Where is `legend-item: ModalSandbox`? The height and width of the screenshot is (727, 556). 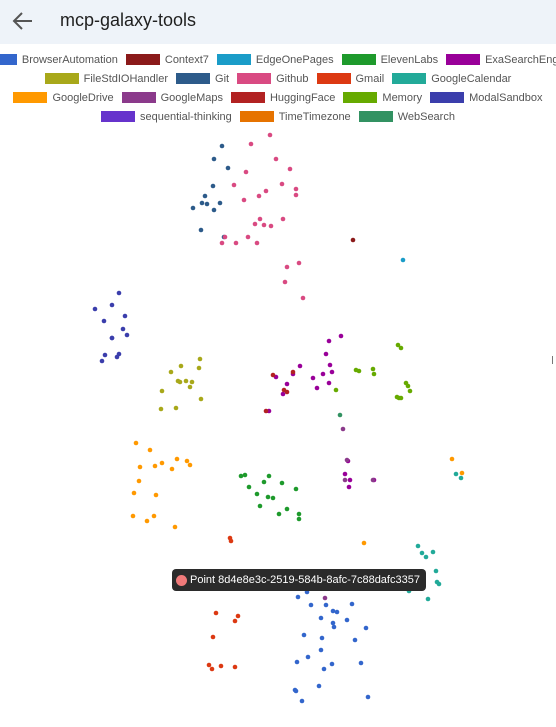
legend-item: ModalSandbox is located at coordinates (486, 98).